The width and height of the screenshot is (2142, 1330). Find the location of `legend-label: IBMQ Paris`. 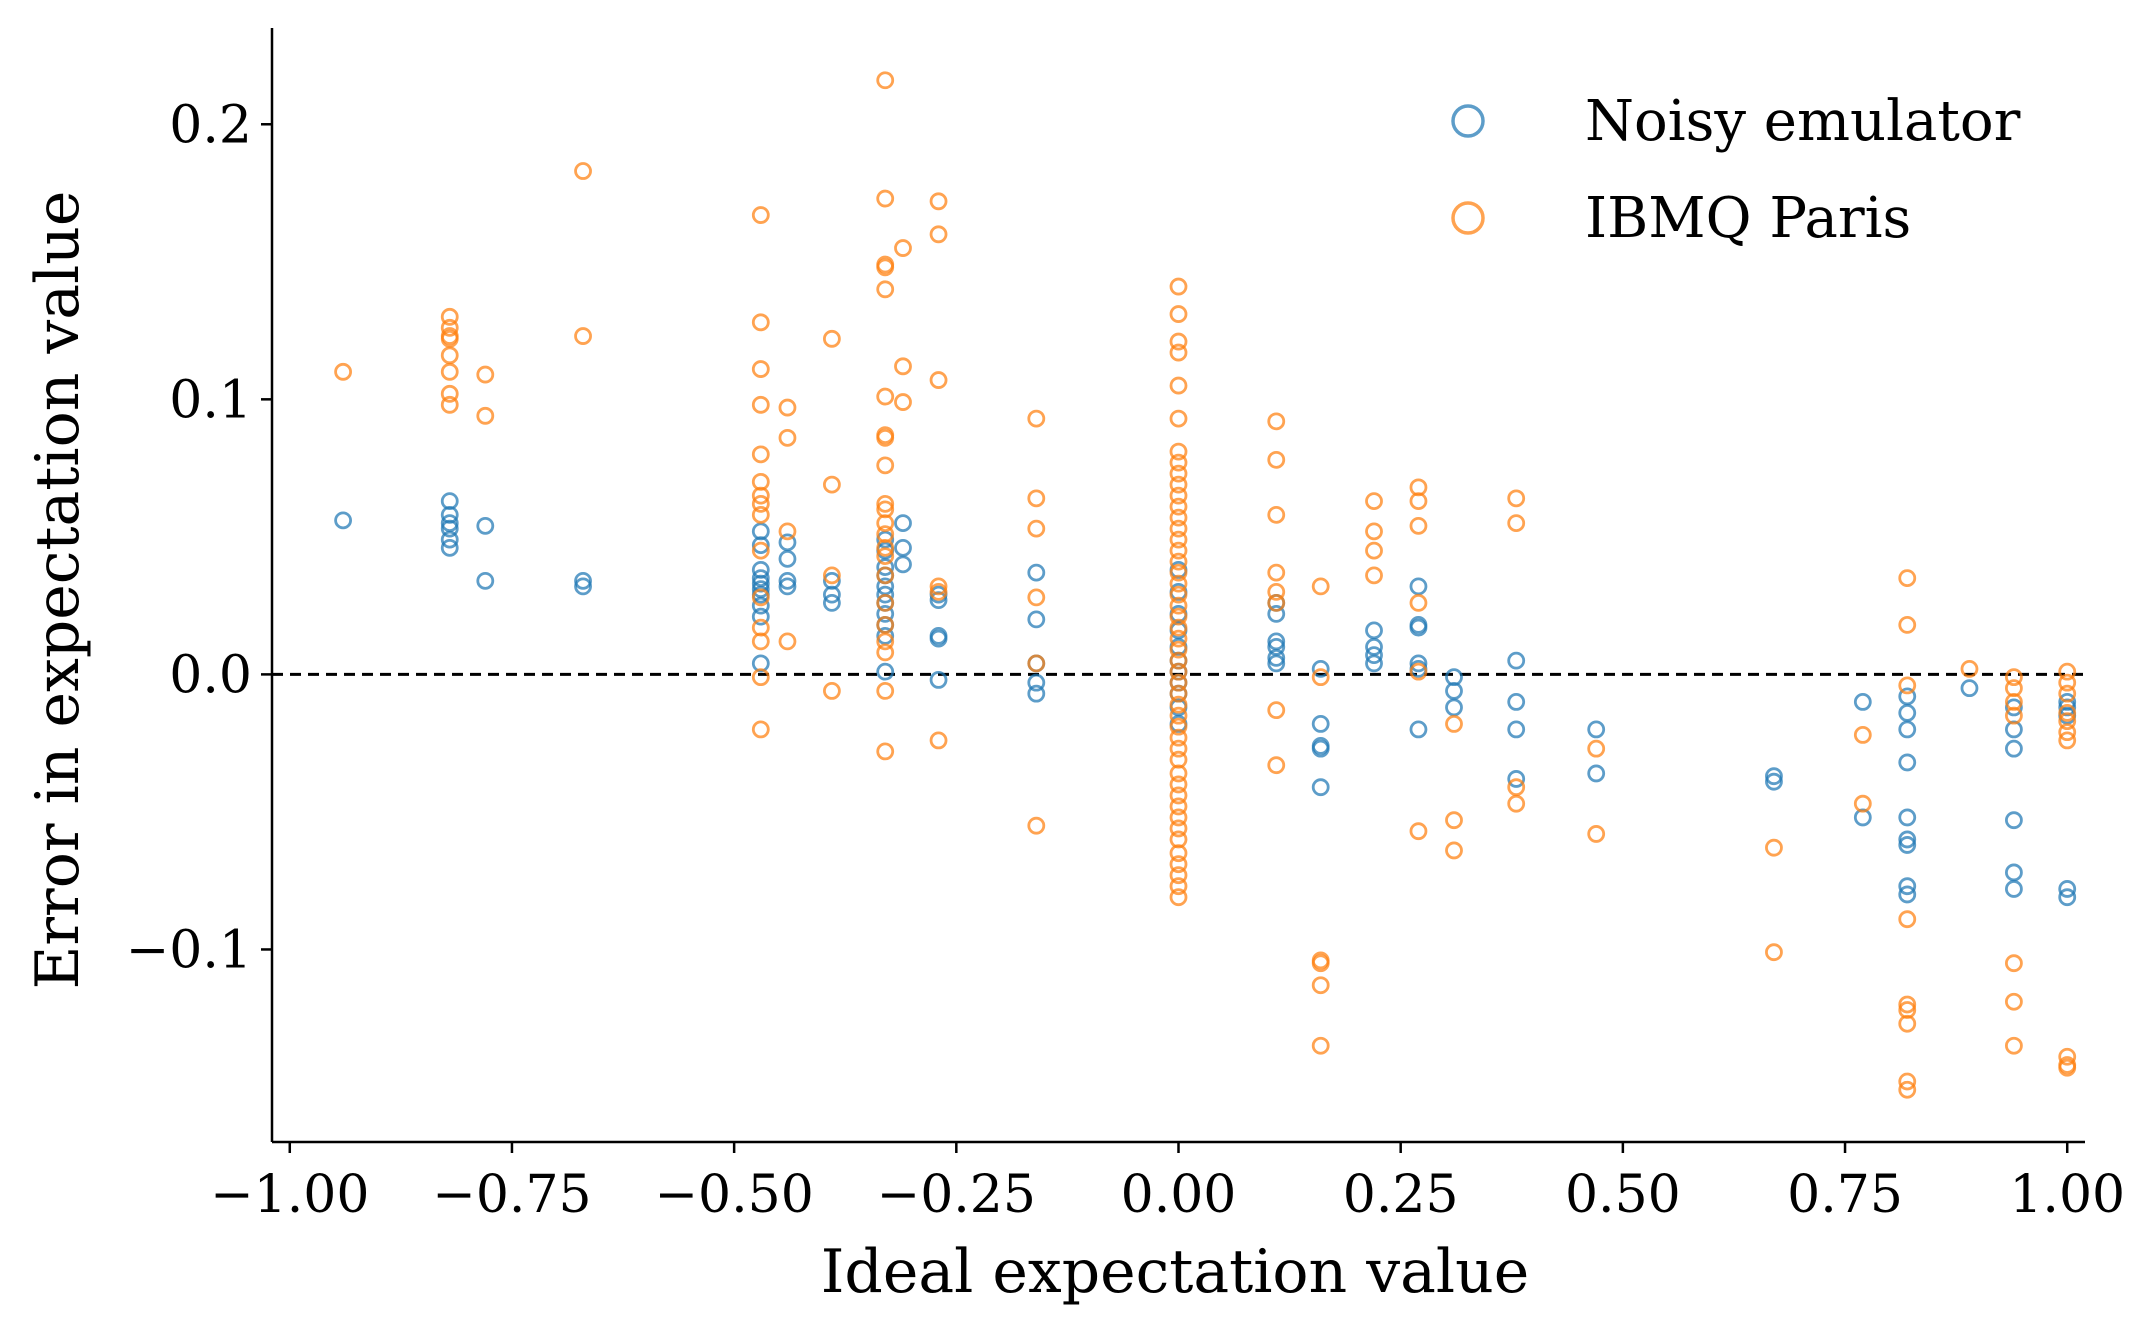

legend-label: IBMQ Paris is located at coordinates (1748, 218).